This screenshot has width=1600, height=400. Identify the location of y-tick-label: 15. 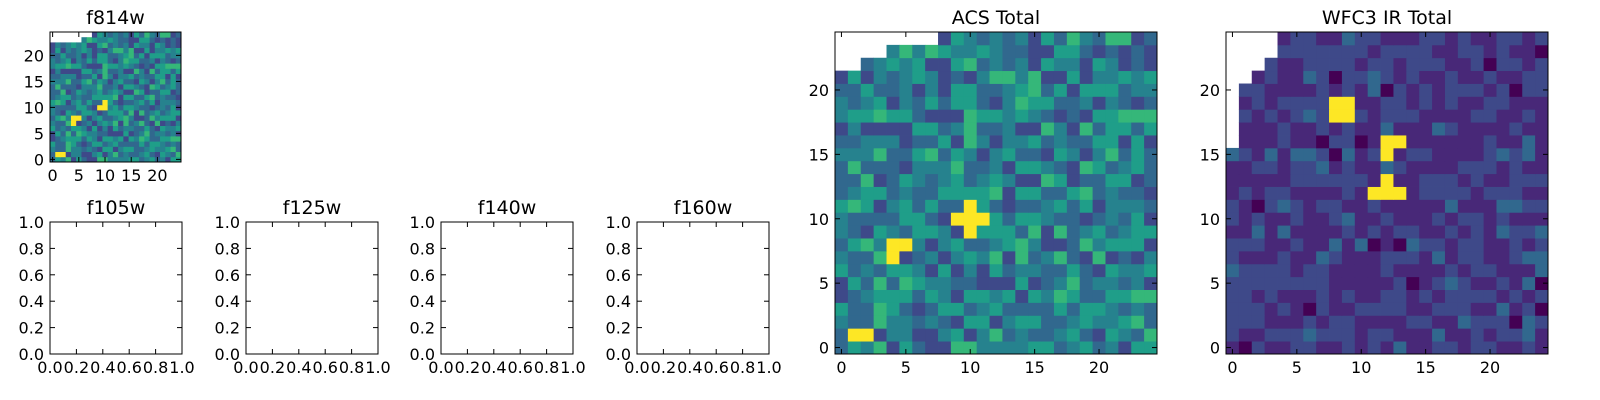
(34, 81).